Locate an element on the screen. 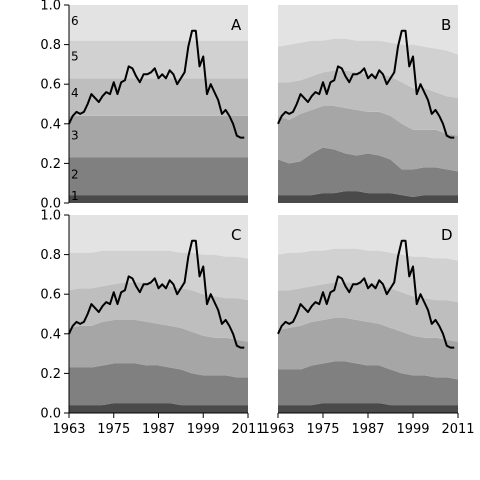 The image size is (480, 480). band-3-d is located at coordinates (368, 348).